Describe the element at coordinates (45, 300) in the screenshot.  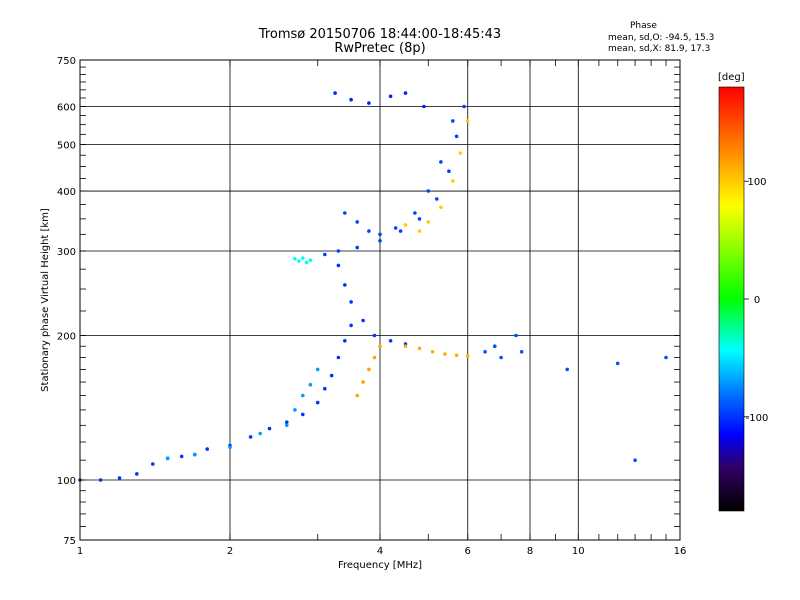
I see `y-axis-label: Stationary phase Virtual Height [km]` at that location.